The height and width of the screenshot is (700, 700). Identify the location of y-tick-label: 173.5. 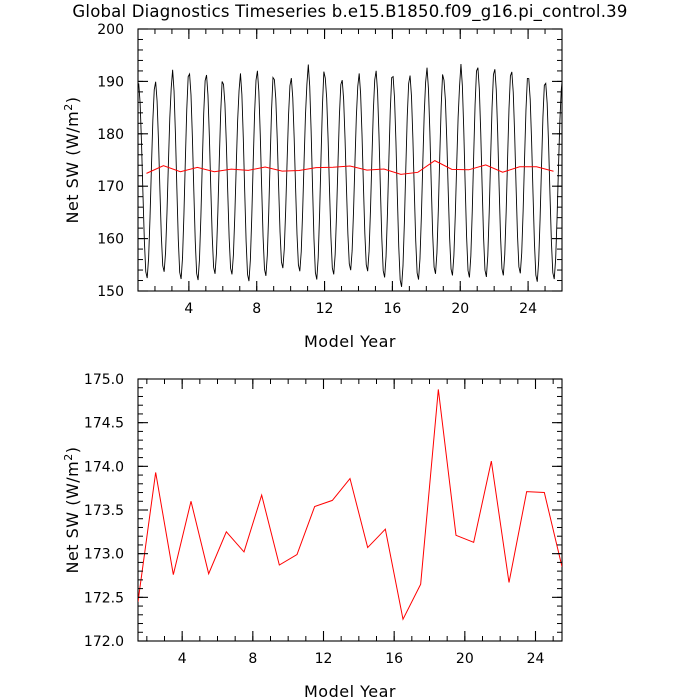
(104, 511).